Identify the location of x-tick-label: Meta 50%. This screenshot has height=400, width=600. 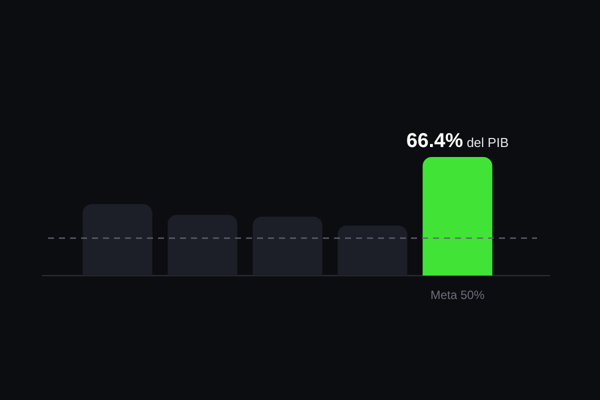
(457, 295).